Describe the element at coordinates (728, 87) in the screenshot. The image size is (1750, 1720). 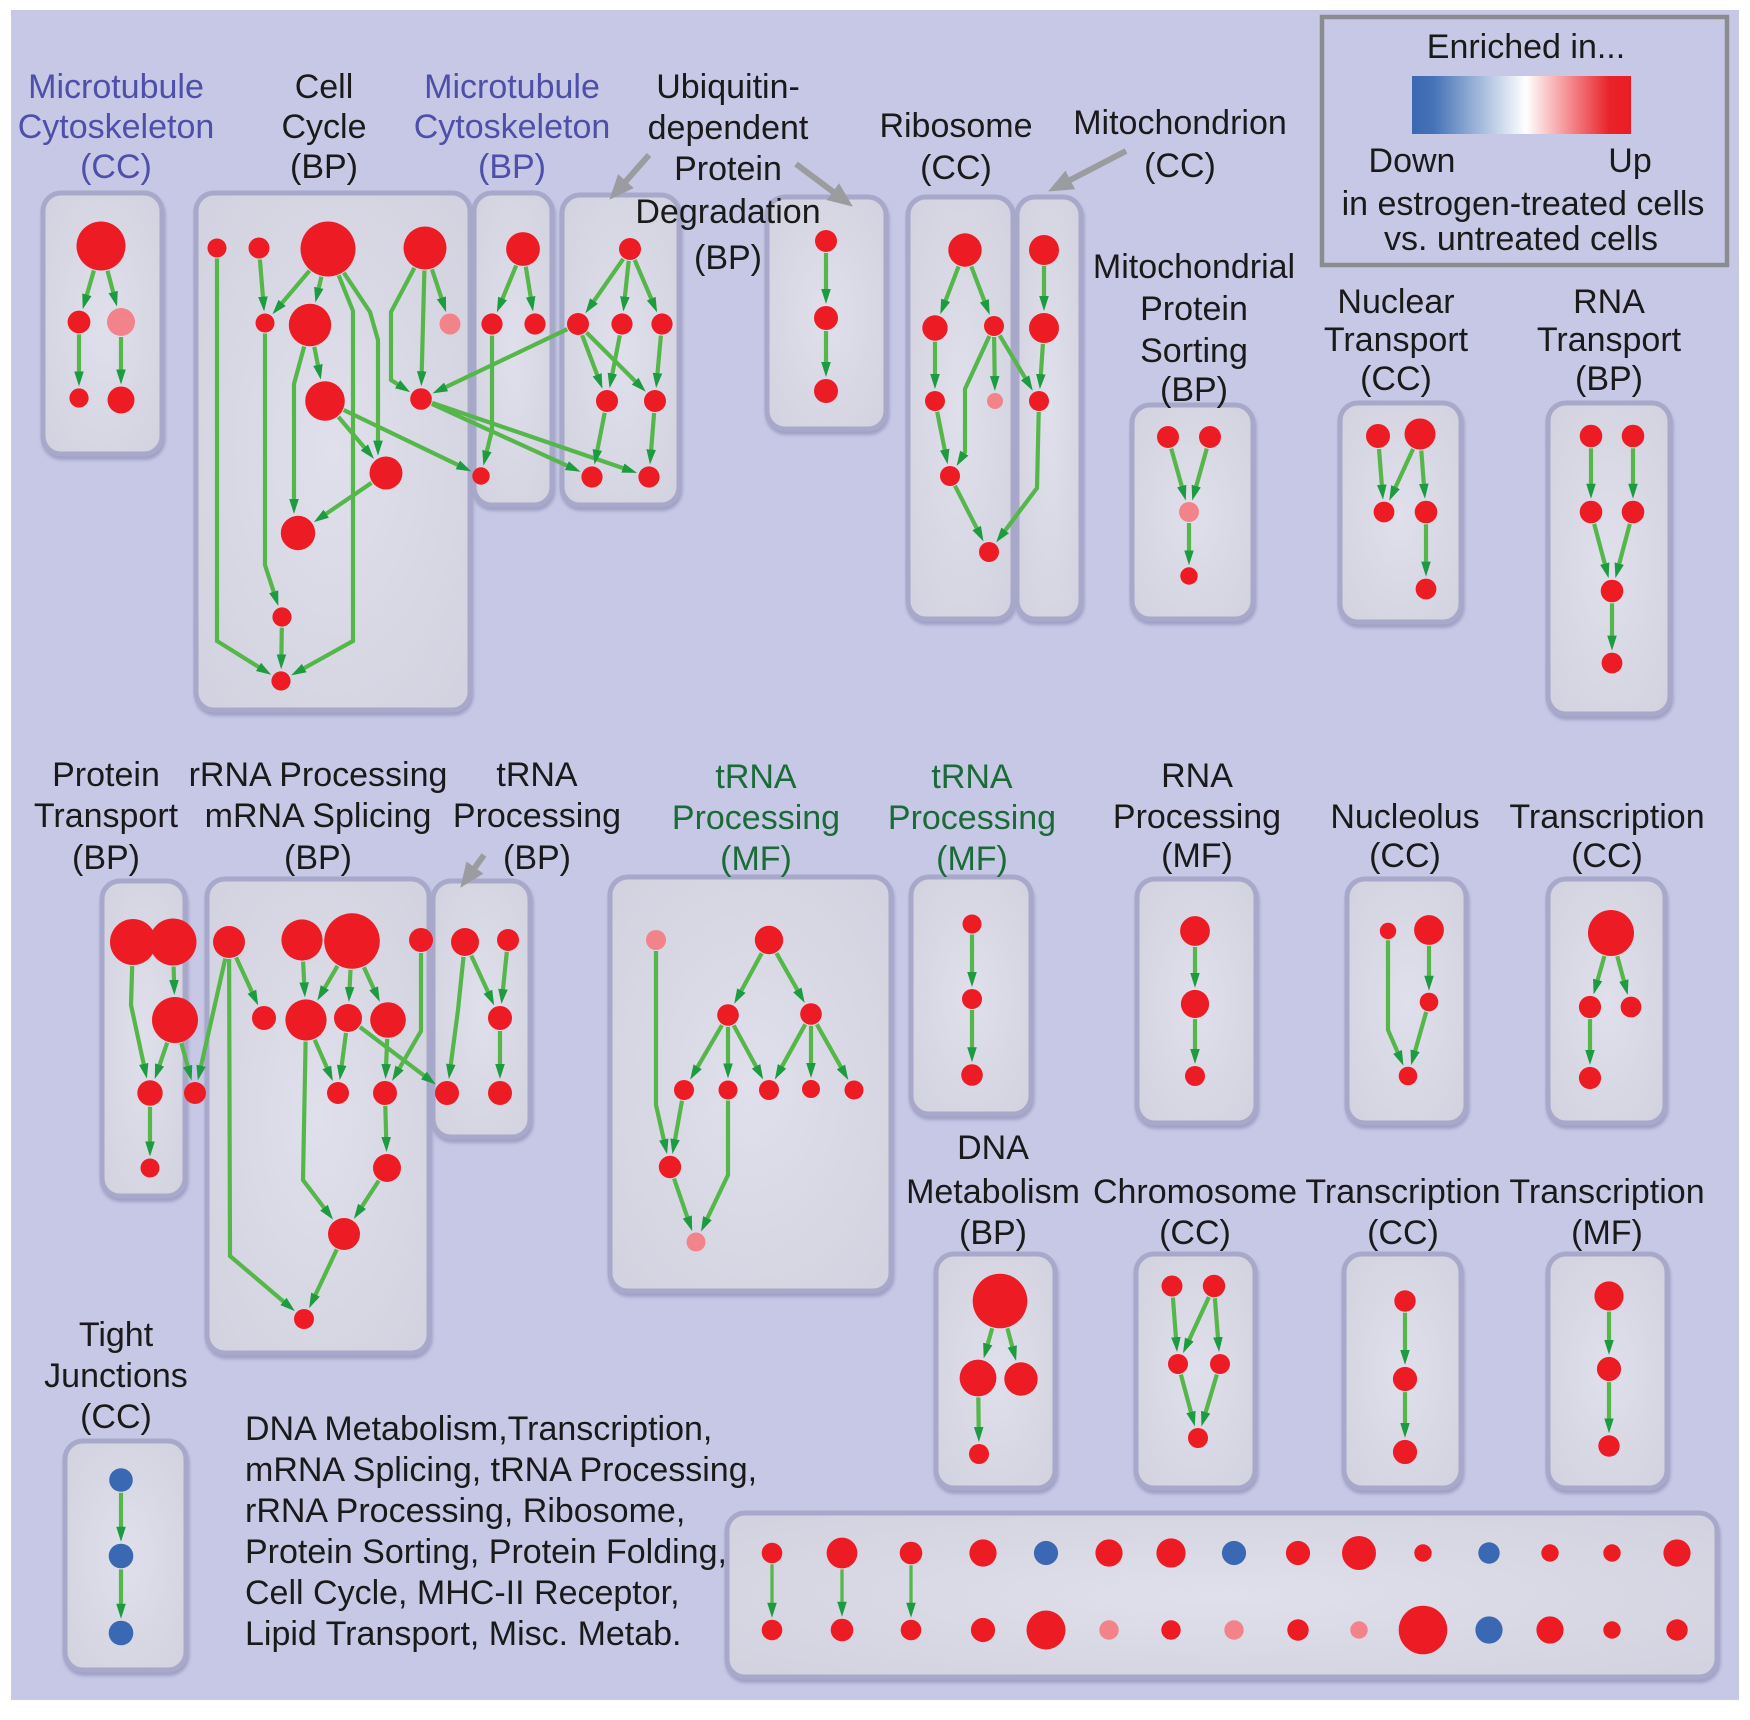
I see `svg-text: Ubiquitin-` at that location.